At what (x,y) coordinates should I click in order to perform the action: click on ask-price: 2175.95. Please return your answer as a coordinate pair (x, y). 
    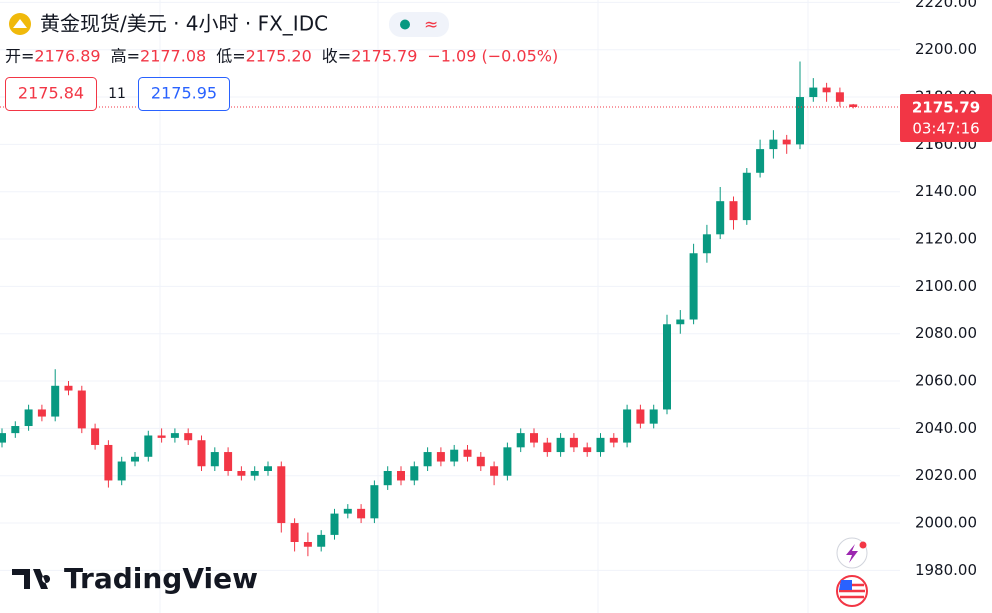
    Looking at the image, I should click on (184, 93).